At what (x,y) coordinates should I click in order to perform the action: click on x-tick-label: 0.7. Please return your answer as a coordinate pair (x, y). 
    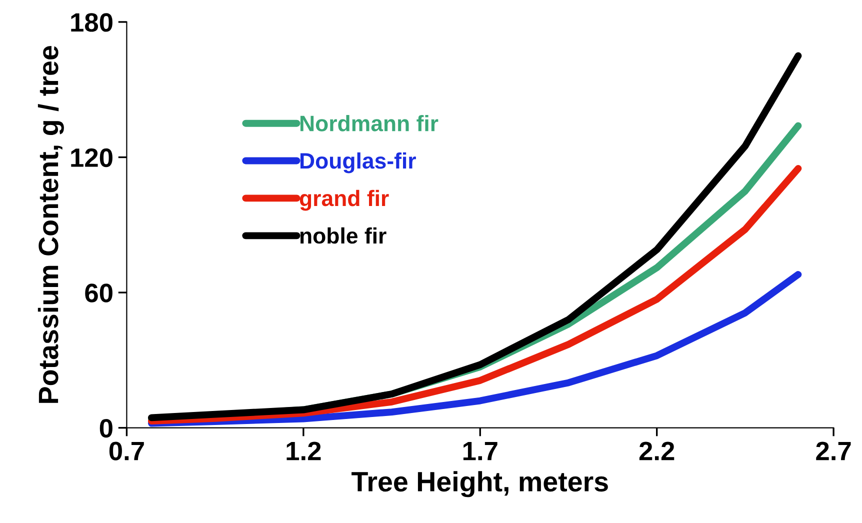
    Looking at the image, I should click on (126, 451).